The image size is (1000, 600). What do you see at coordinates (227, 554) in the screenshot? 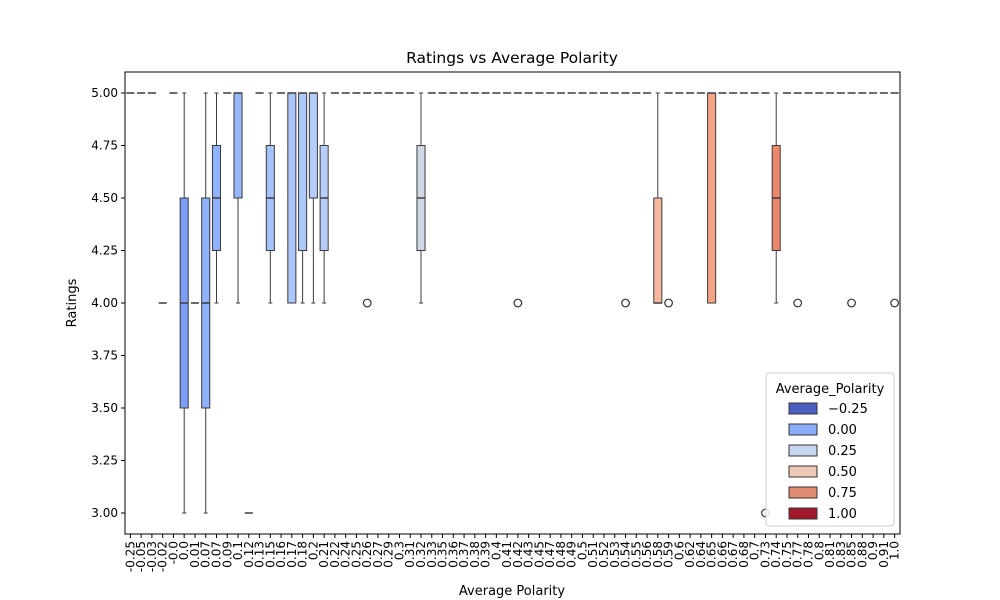
I see `x-tick-label: 0.09` at bounding box center [227, 554].